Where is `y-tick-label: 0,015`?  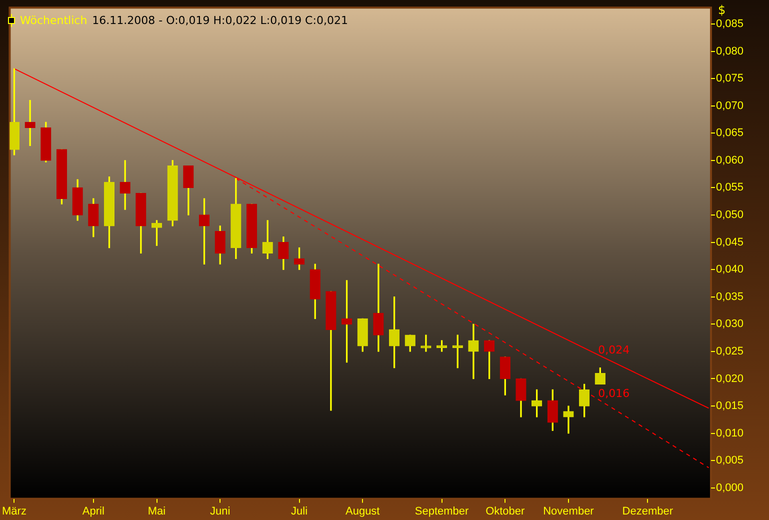 y-tick-label: 0,015 is located at coordinates (730, 406).